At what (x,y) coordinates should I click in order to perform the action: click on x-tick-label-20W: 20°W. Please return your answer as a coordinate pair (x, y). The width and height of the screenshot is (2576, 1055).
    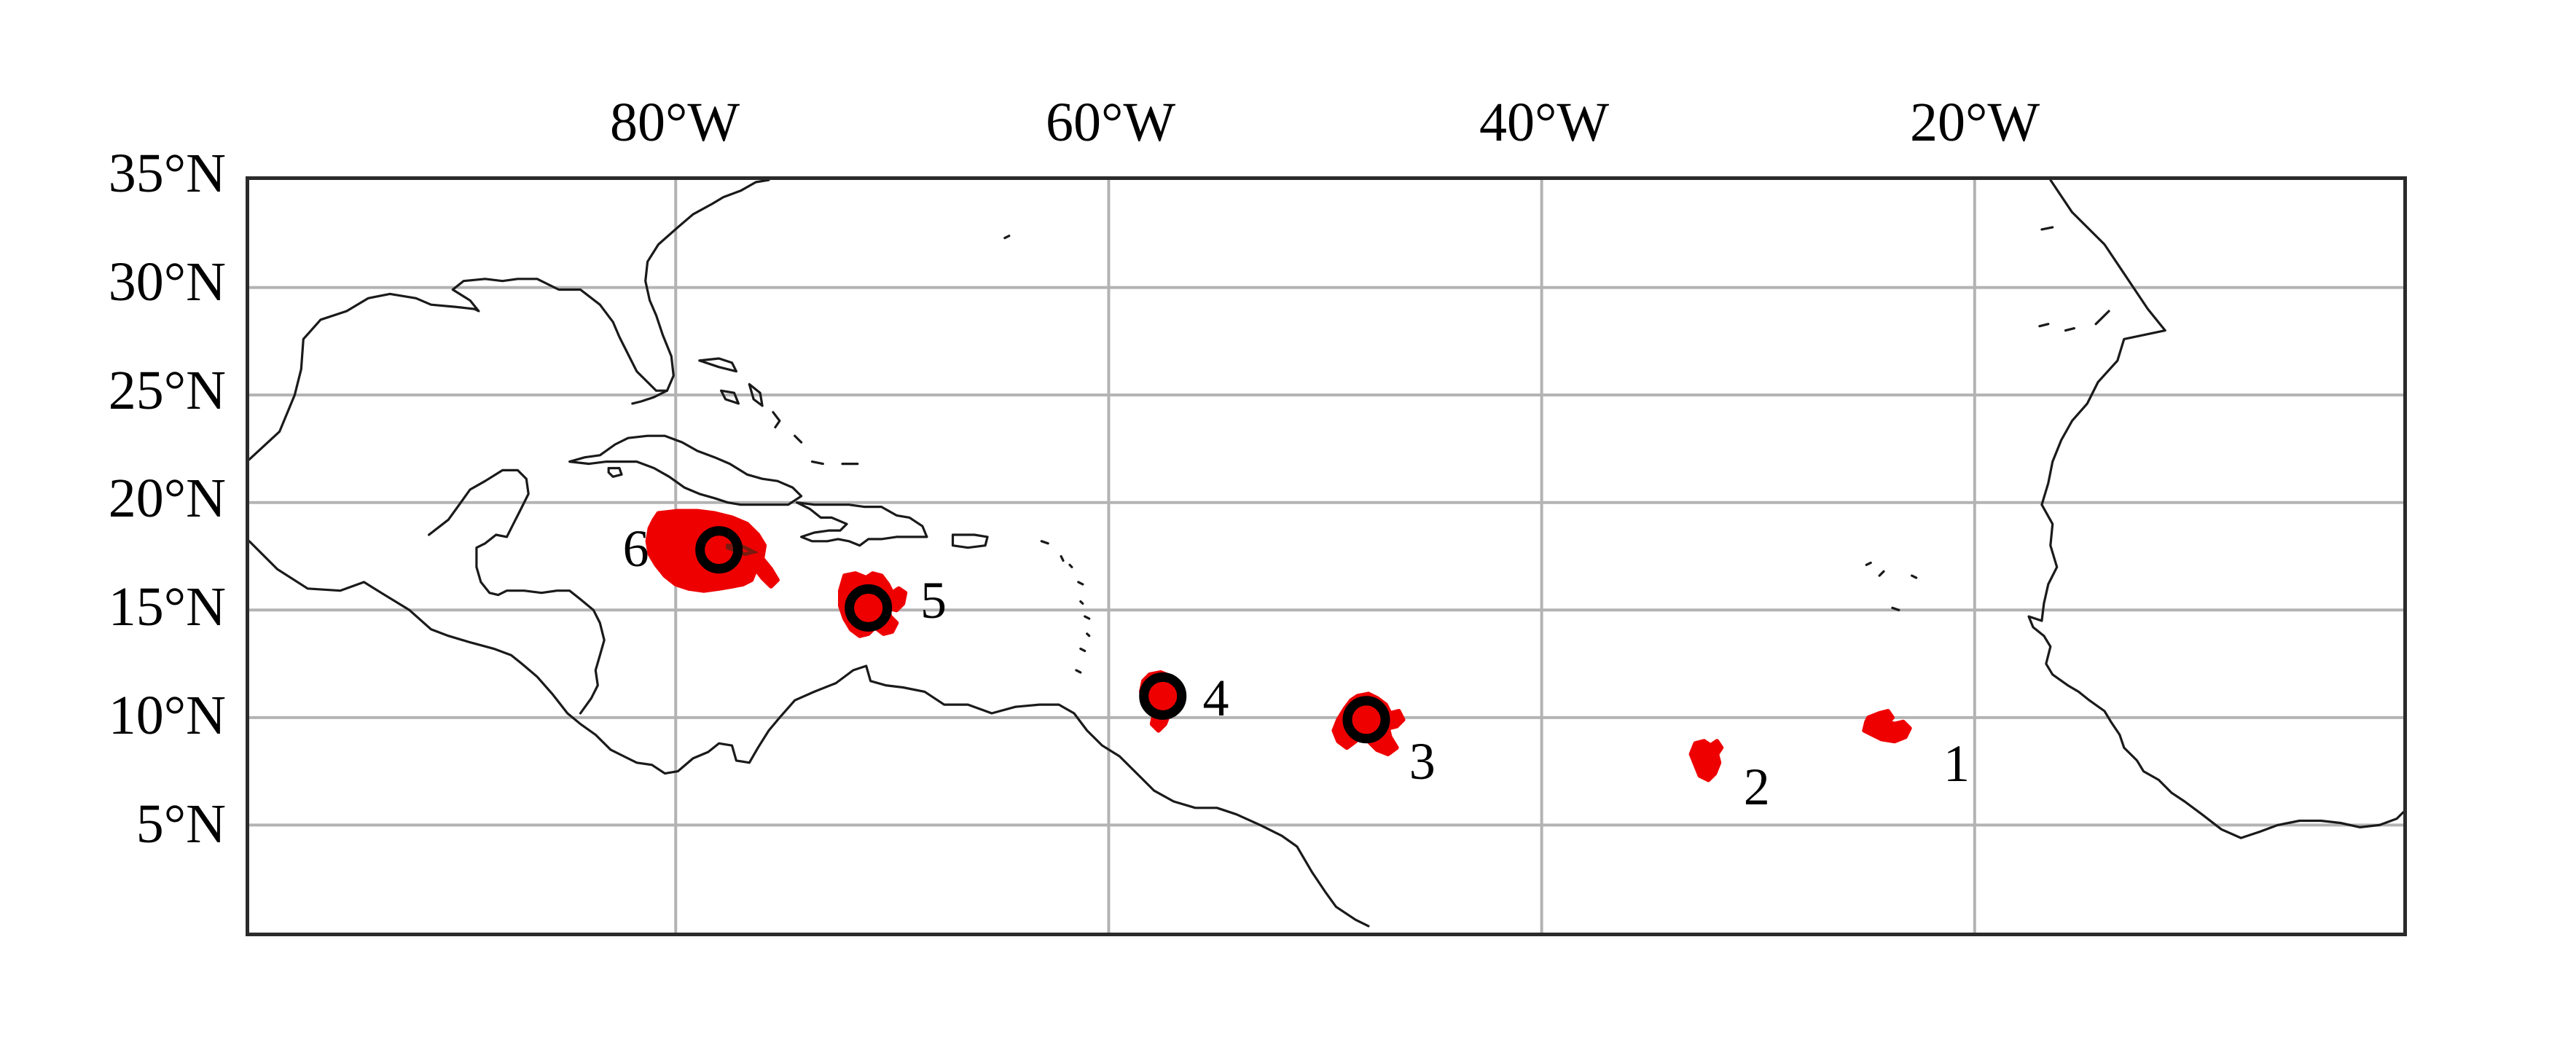
    Looking at the image, I should click on (1974, 122).